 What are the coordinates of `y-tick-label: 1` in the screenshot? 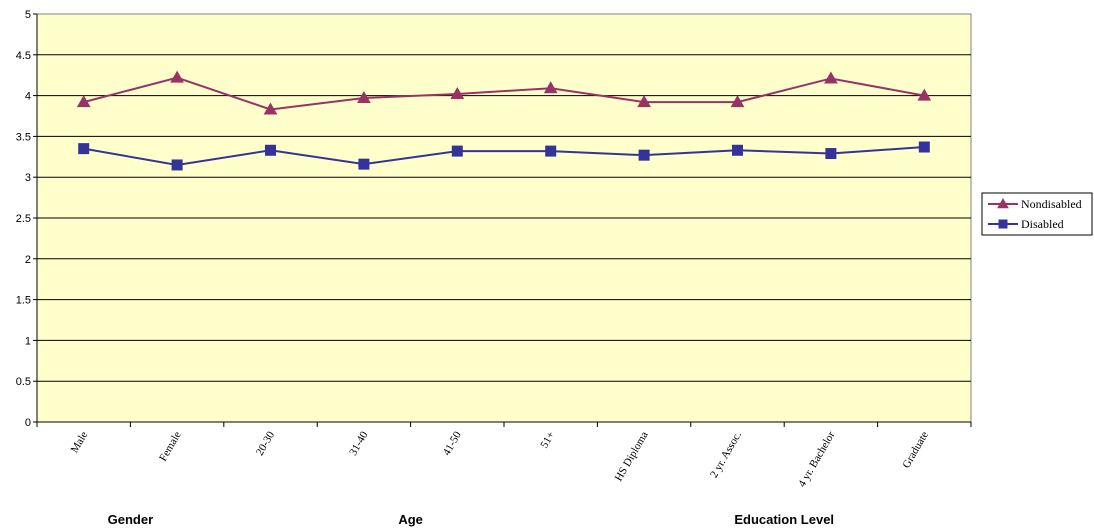 It's located at (28, 341).